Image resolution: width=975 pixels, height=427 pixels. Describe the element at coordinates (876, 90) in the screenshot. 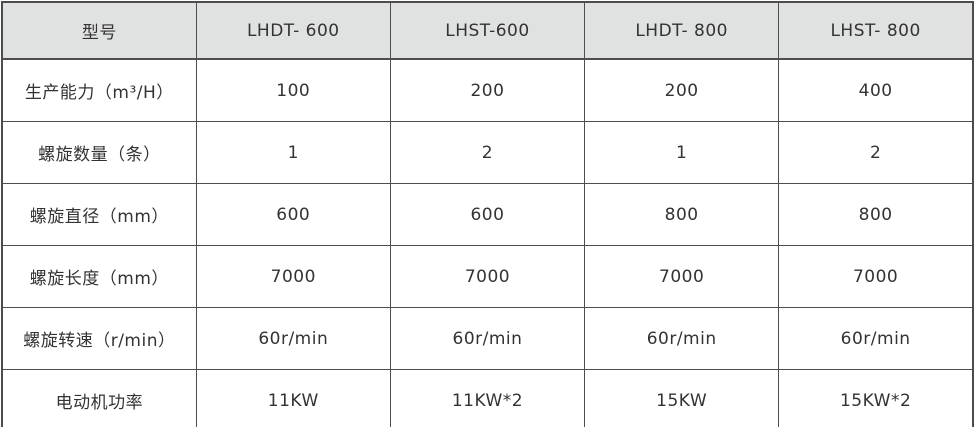

I see `value-cell: 400` at that location.